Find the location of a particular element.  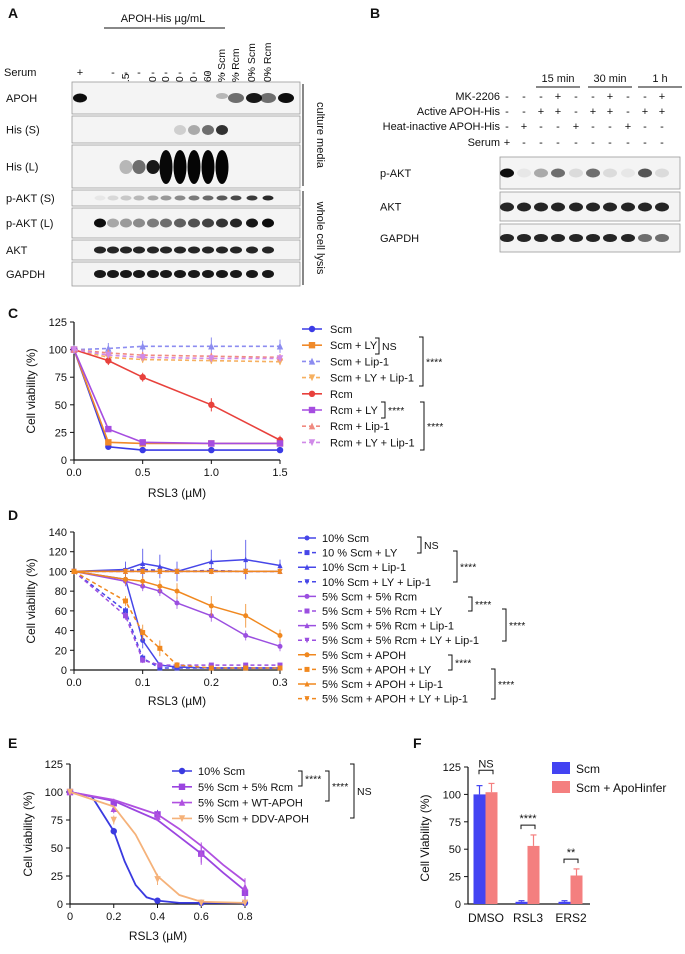

legend-label: 5% Scm + 5% Rcm + LY + Lip-1 is located at coordinates (400, 641).